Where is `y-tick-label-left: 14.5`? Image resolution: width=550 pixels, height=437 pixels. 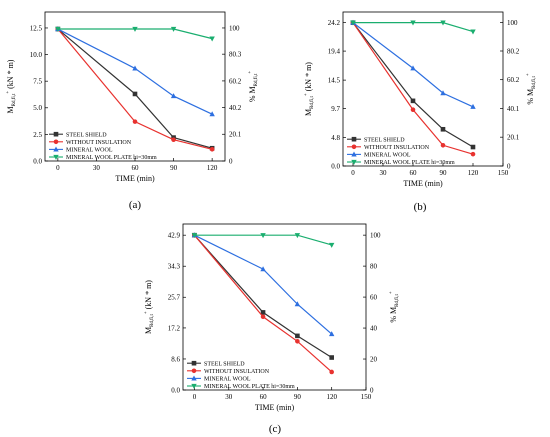
y-tick-label-left: 14.5 is located at coordinates (334, 81).